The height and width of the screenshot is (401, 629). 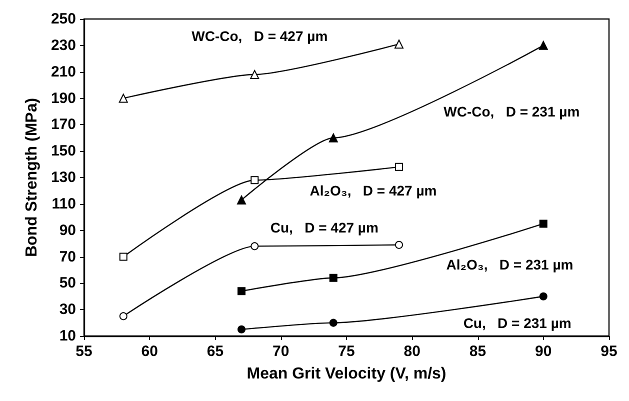 I want to click on y-tick-label: 90, so click(x=67, y=230).